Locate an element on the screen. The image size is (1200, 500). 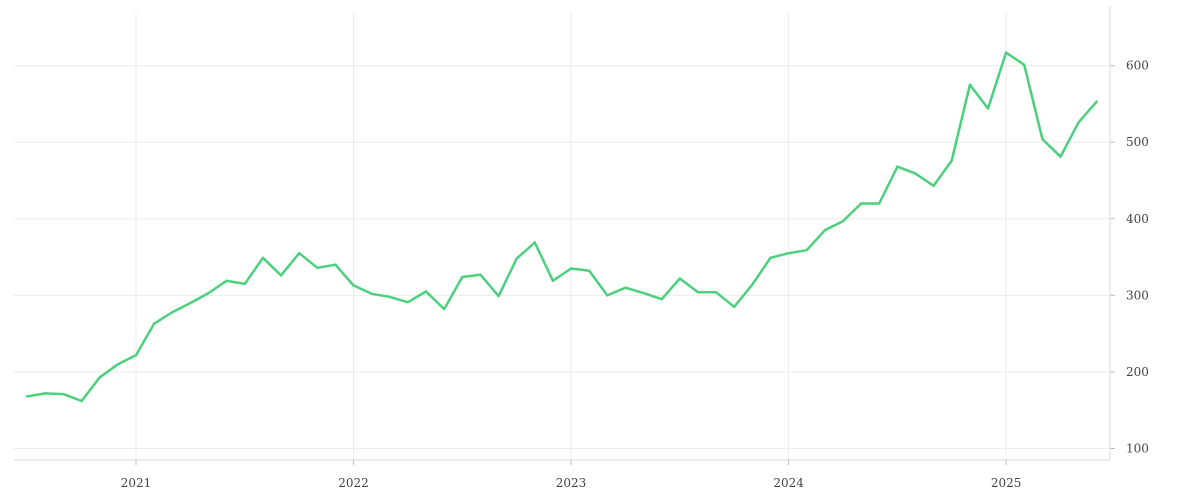
x-tick-label: 2025 is located at coordinates (1006, 483).